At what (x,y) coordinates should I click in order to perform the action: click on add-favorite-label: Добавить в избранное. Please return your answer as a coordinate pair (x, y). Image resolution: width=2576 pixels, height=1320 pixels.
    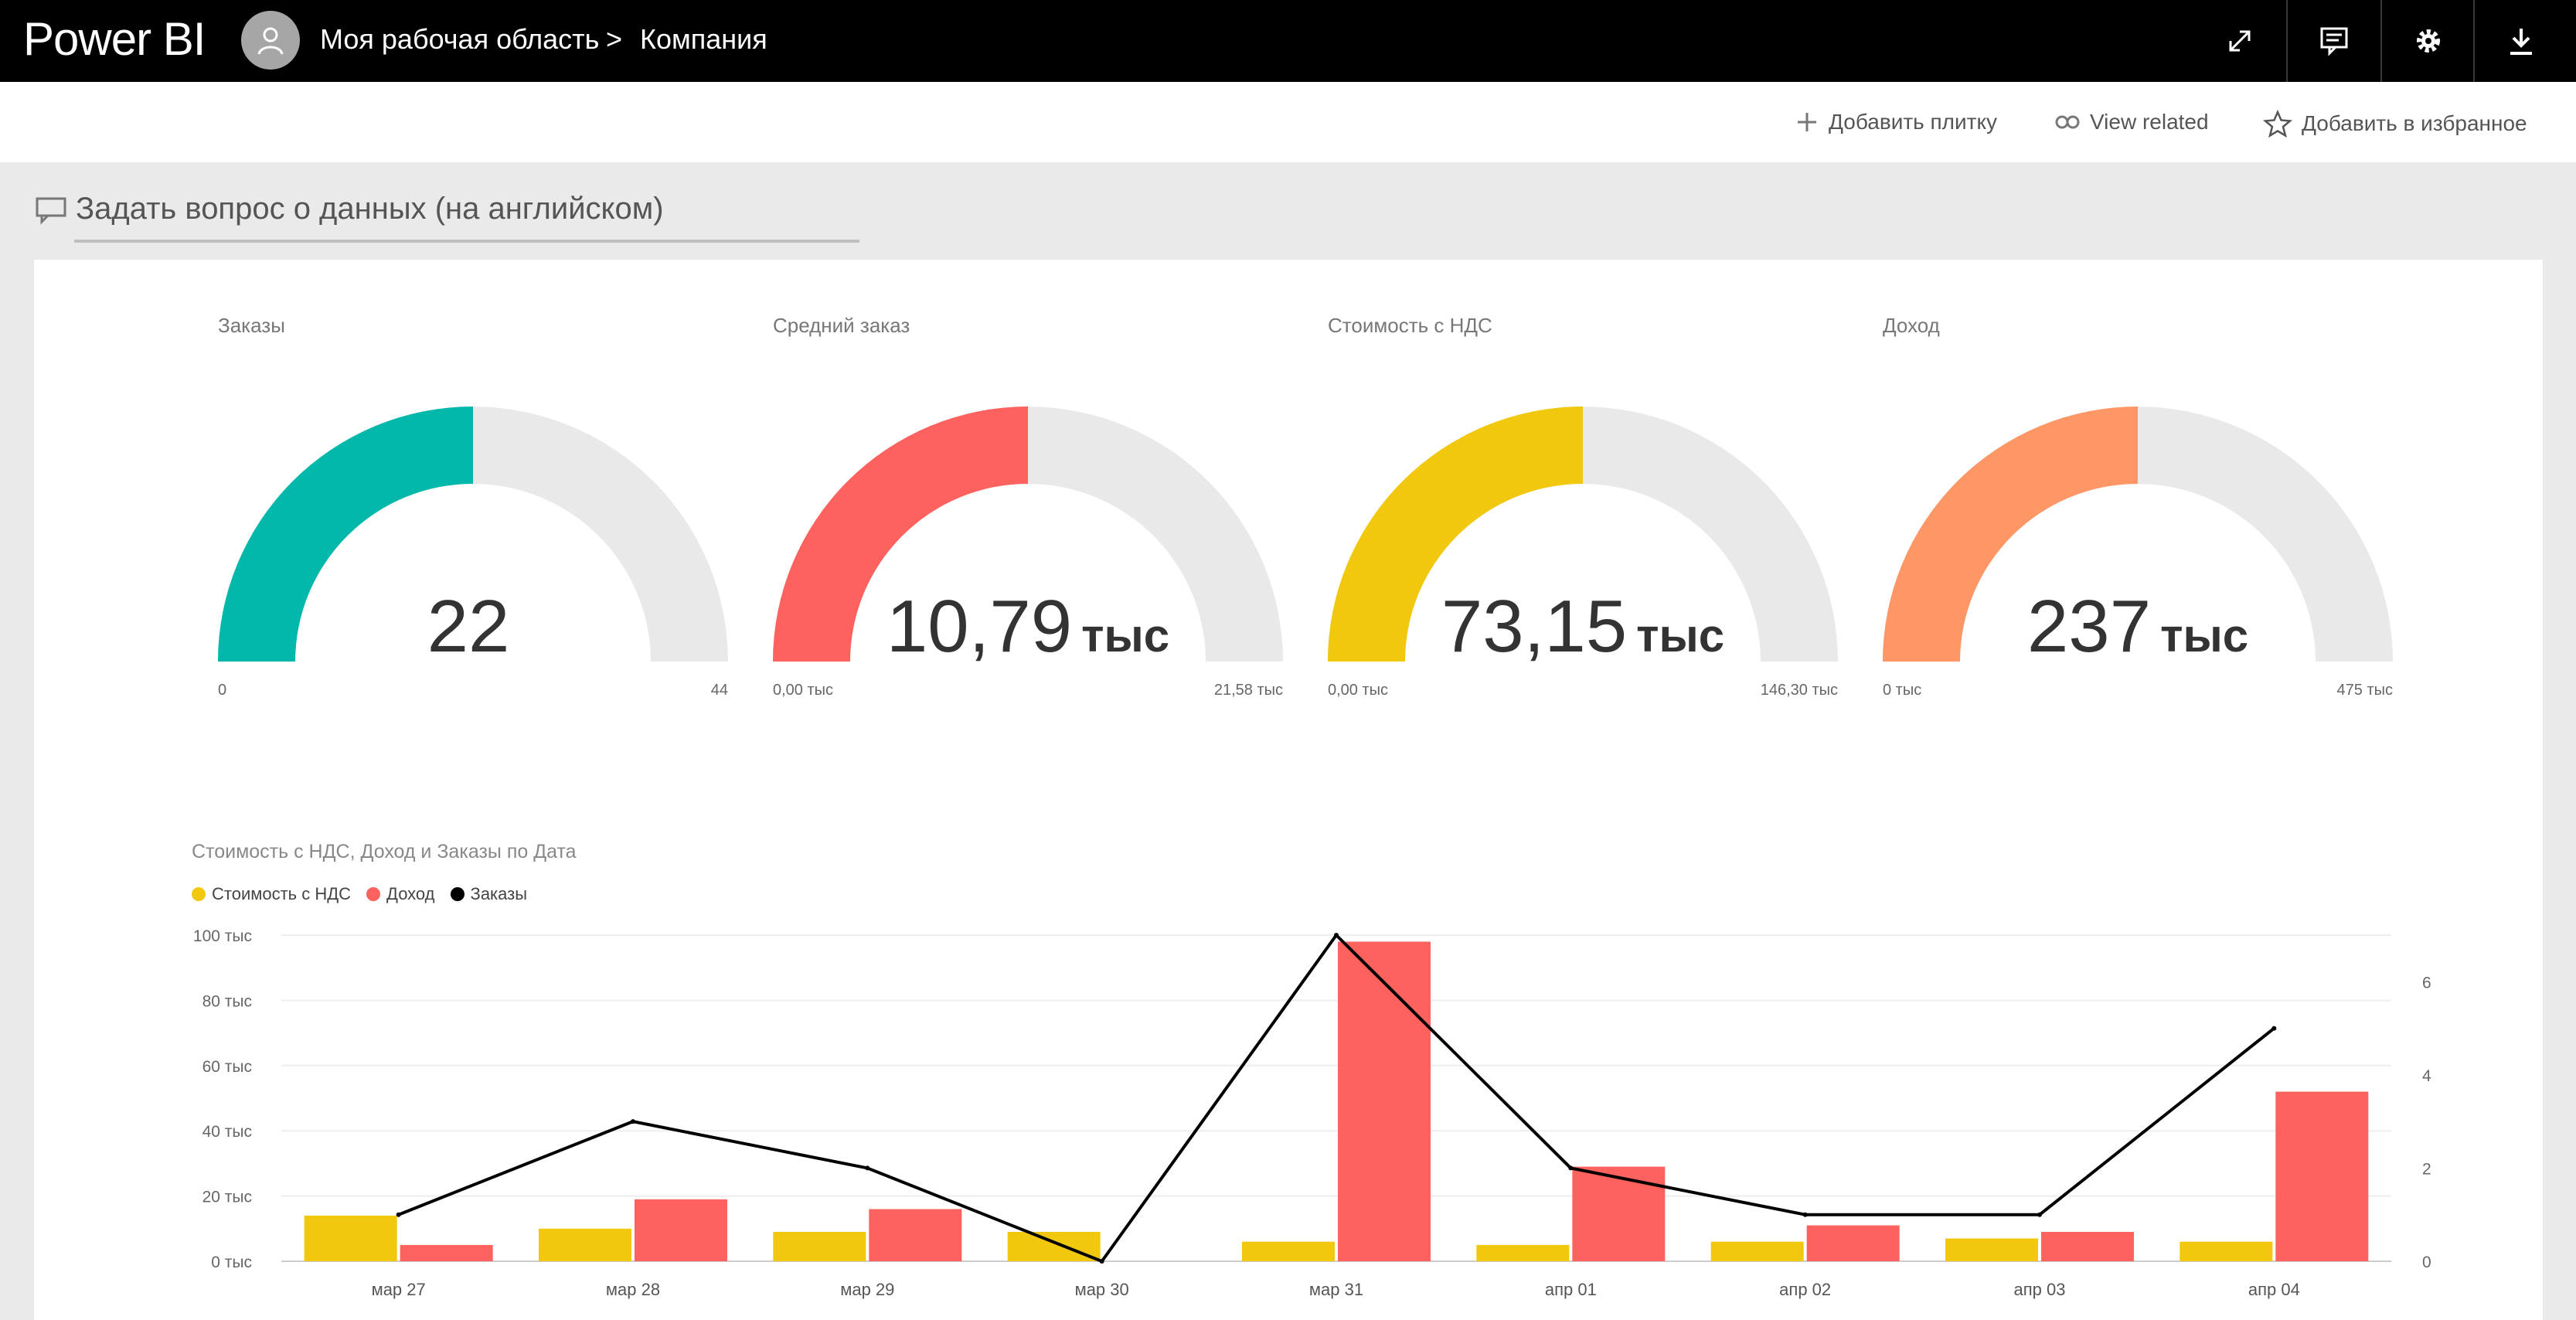
    Looking at the image, I should click on (2414, 123).